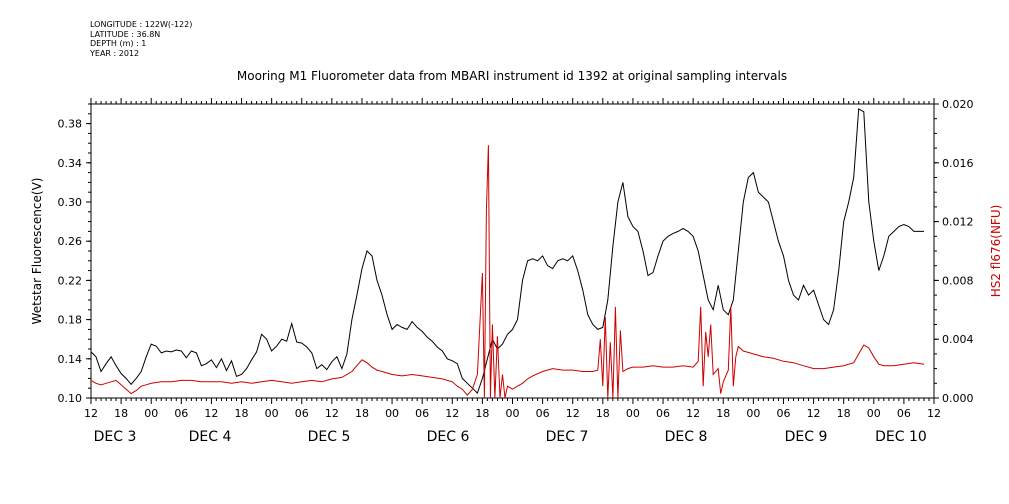  I want to click on right-tick-label: 0.016, so click(958, 163).